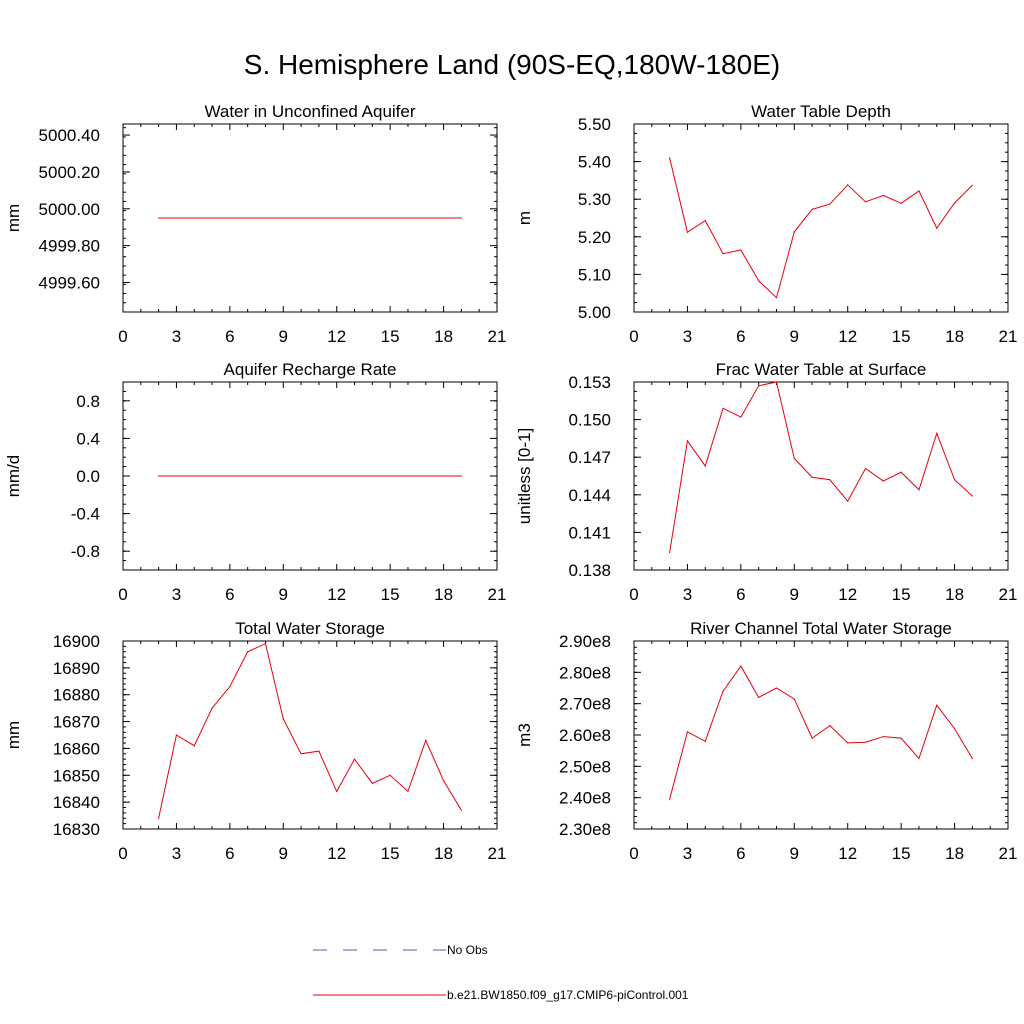 The width and height of the screenshot is (1024, 1024). Describe the element at coordinates (76, 695) in the screenshot. I see `y-tick-label: 16880` at that location.